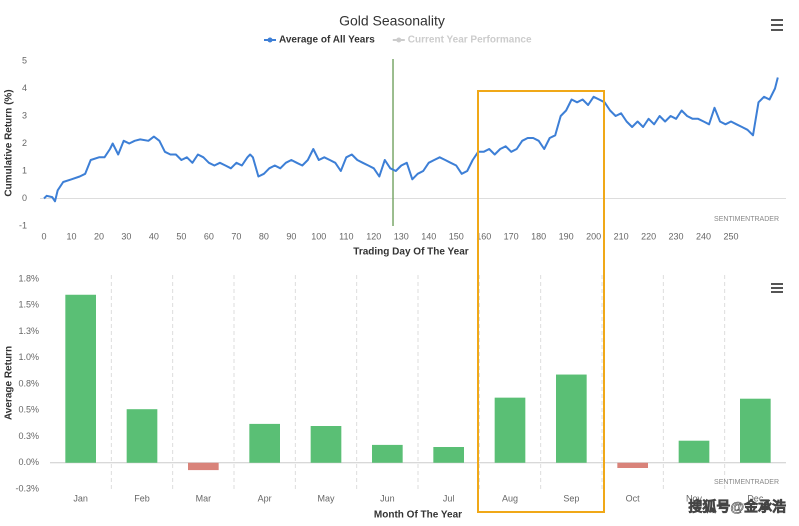  I want to click on y-tick-label: -0.3%, so click(27, 488).